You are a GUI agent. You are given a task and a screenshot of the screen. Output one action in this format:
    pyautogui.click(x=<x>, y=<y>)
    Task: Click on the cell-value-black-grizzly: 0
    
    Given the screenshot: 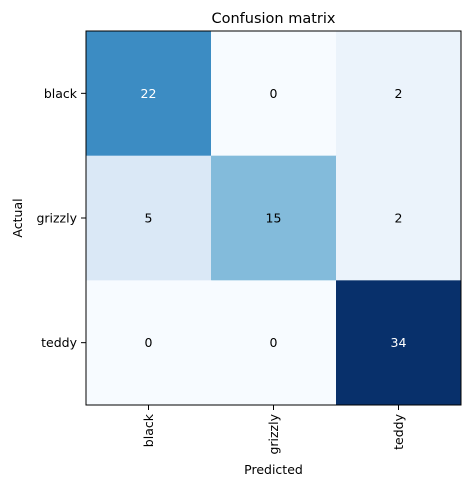 What is the action you would take?
    pyautogui.click(x=274, y=93)
    